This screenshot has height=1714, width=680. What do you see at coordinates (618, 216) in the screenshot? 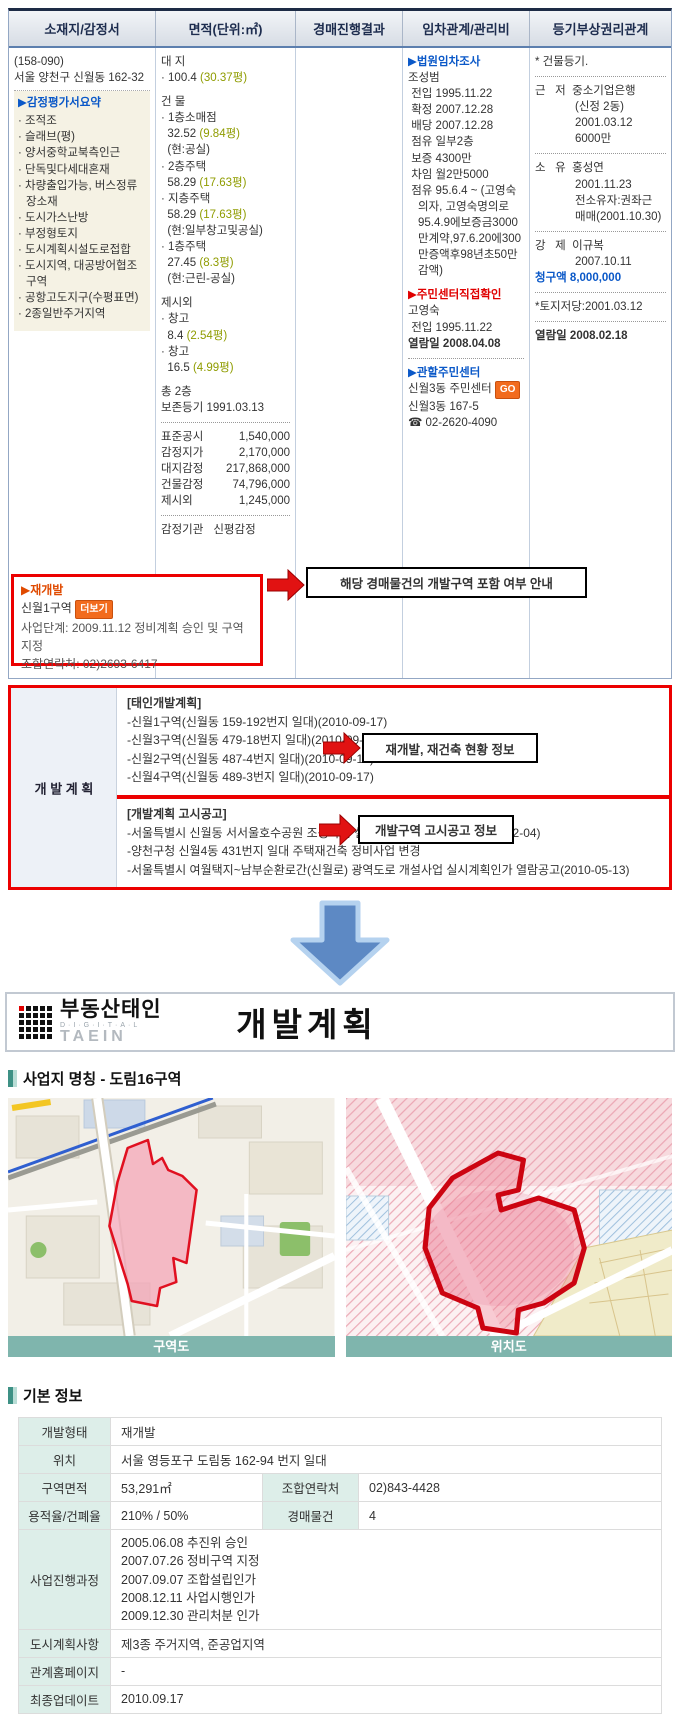
I see `line-text: 매매(2001.10.30)` at bounding box center [618, 216].